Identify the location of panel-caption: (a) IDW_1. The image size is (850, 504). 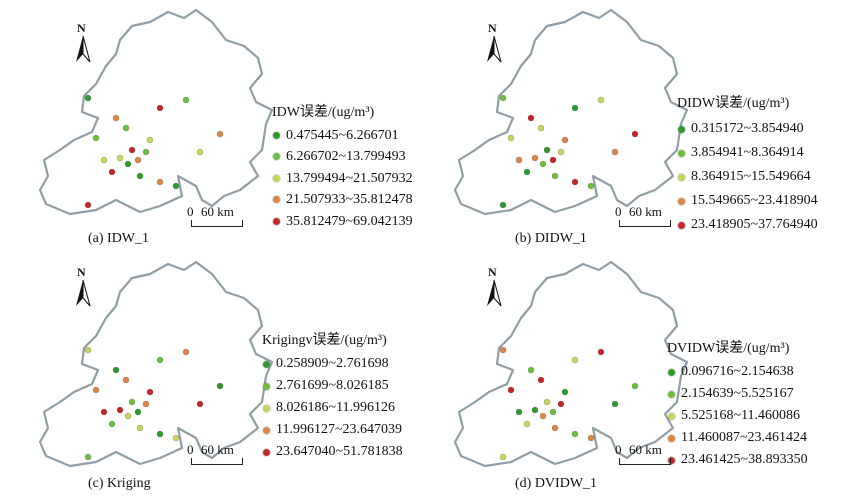
(119, 238).